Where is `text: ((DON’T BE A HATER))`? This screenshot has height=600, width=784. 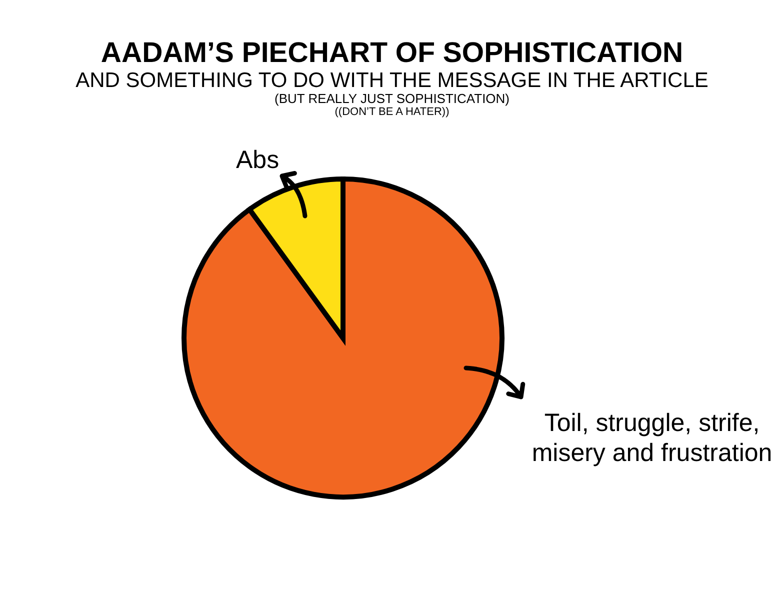
text: ((DON’T BE A HATER)) is located at coordinates (392, 112).